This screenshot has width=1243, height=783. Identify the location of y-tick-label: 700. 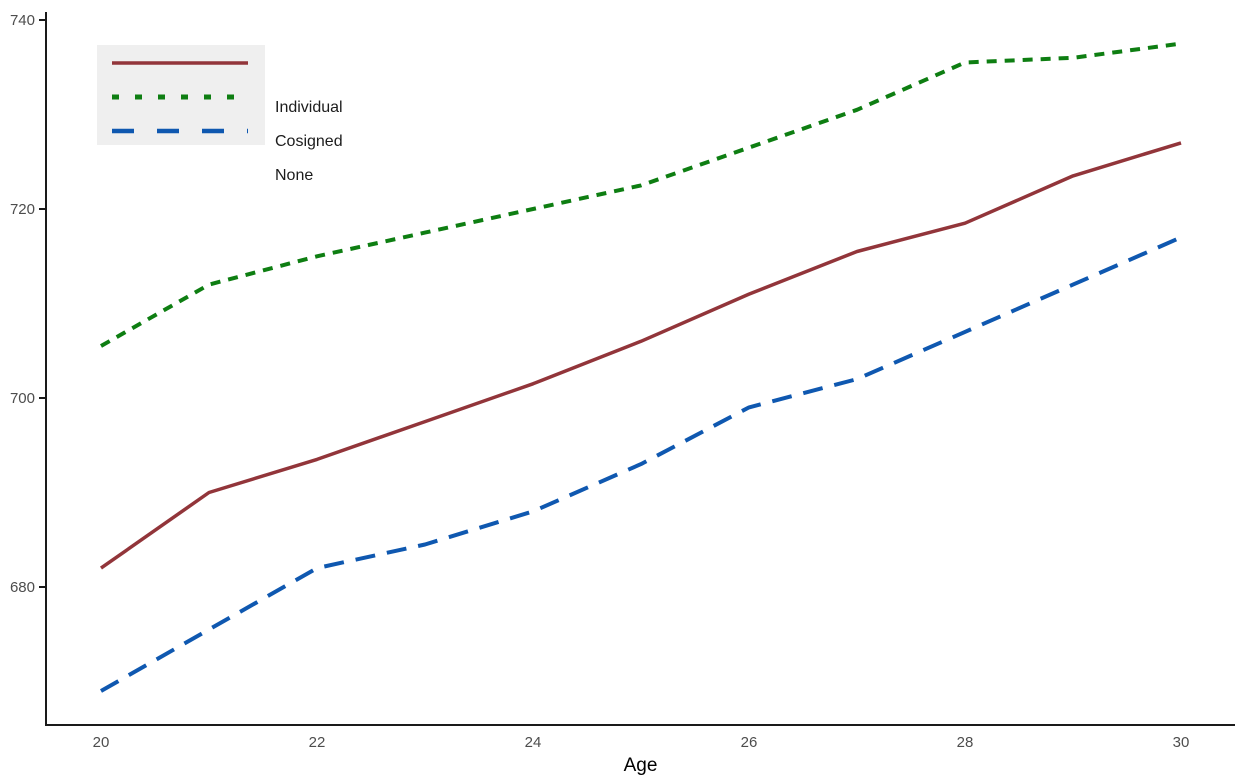
(22, 398).